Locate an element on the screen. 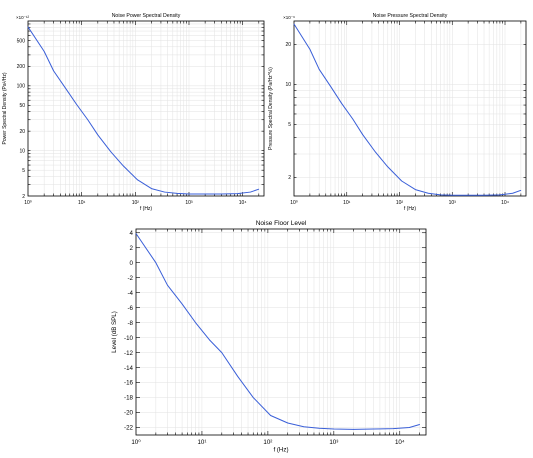 Image resolution: width=533 pixels, height=458 pixels. y-tick-label: -10 is located at coordinates (129, 338).